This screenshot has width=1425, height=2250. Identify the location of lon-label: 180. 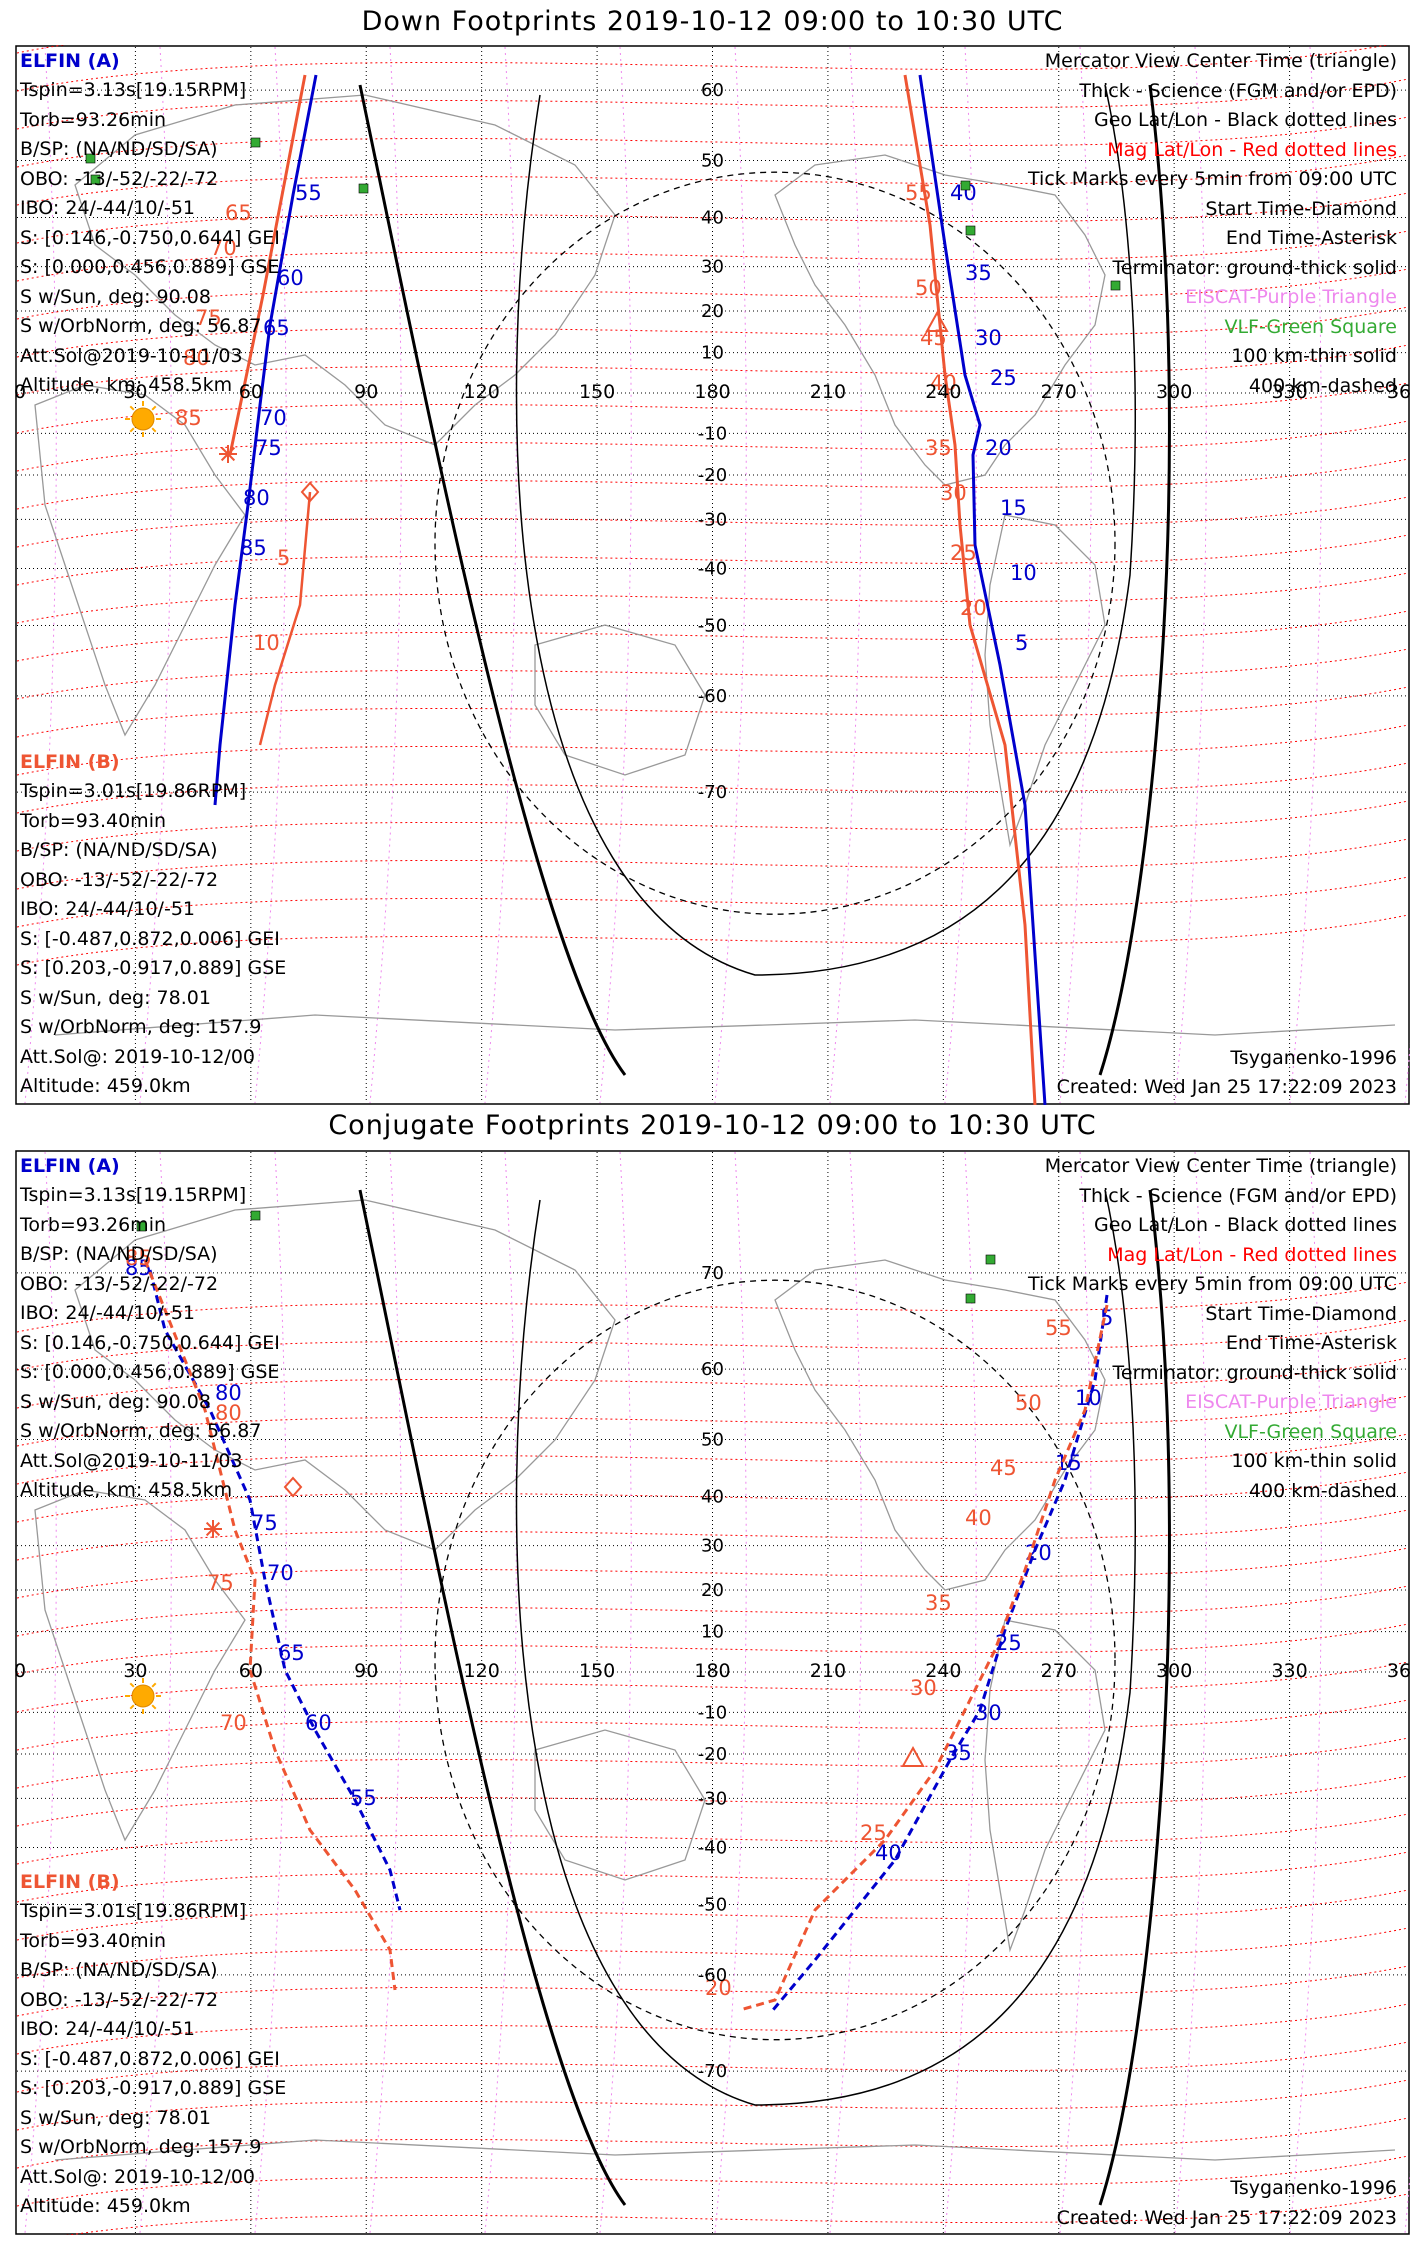
(712, 1671).